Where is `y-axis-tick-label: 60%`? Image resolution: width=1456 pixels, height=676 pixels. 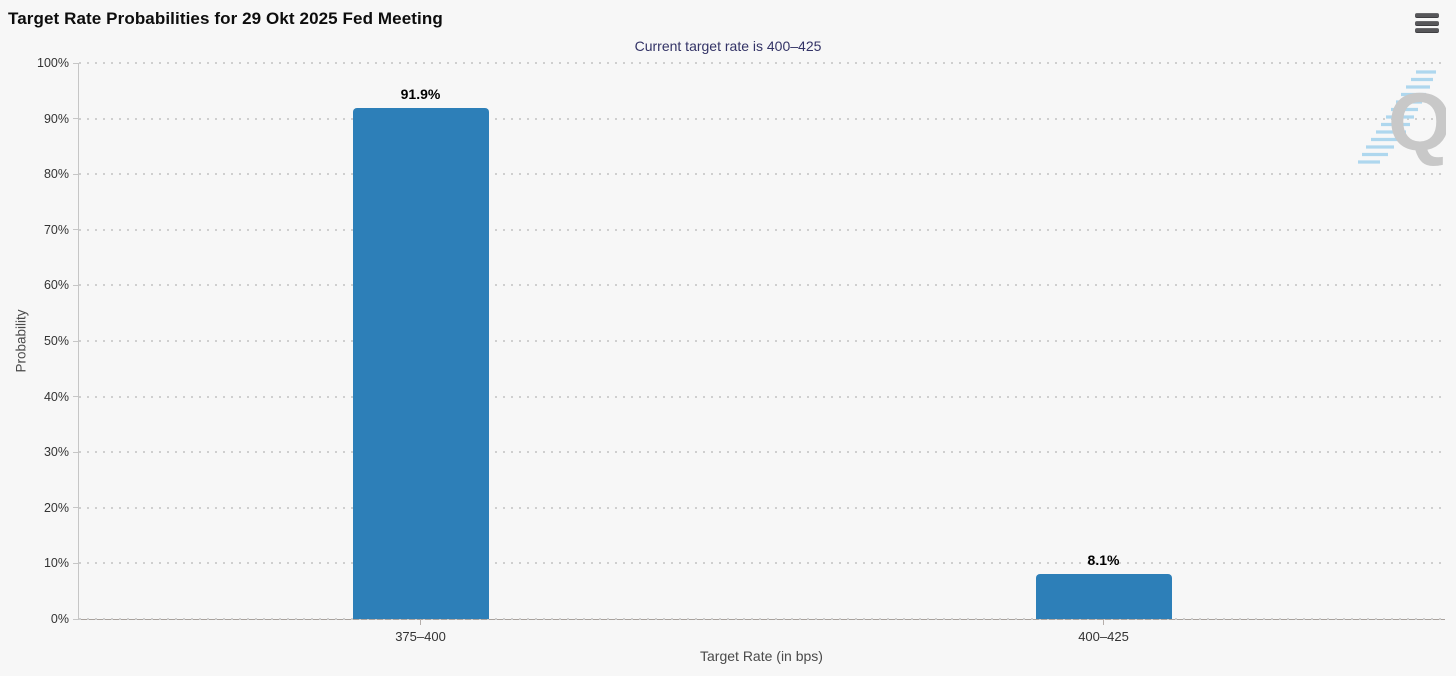
y-axis-tick-label: 60% is located at coordinates (56, 285).